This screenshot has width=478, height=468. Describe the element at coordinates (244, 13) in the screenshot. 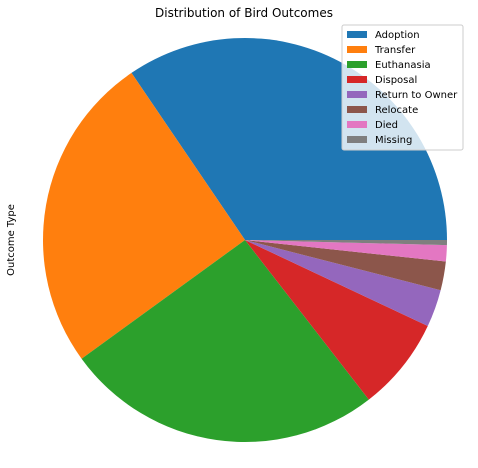

I see `chart-title: Distribution of Bird Outcomes` at that location.